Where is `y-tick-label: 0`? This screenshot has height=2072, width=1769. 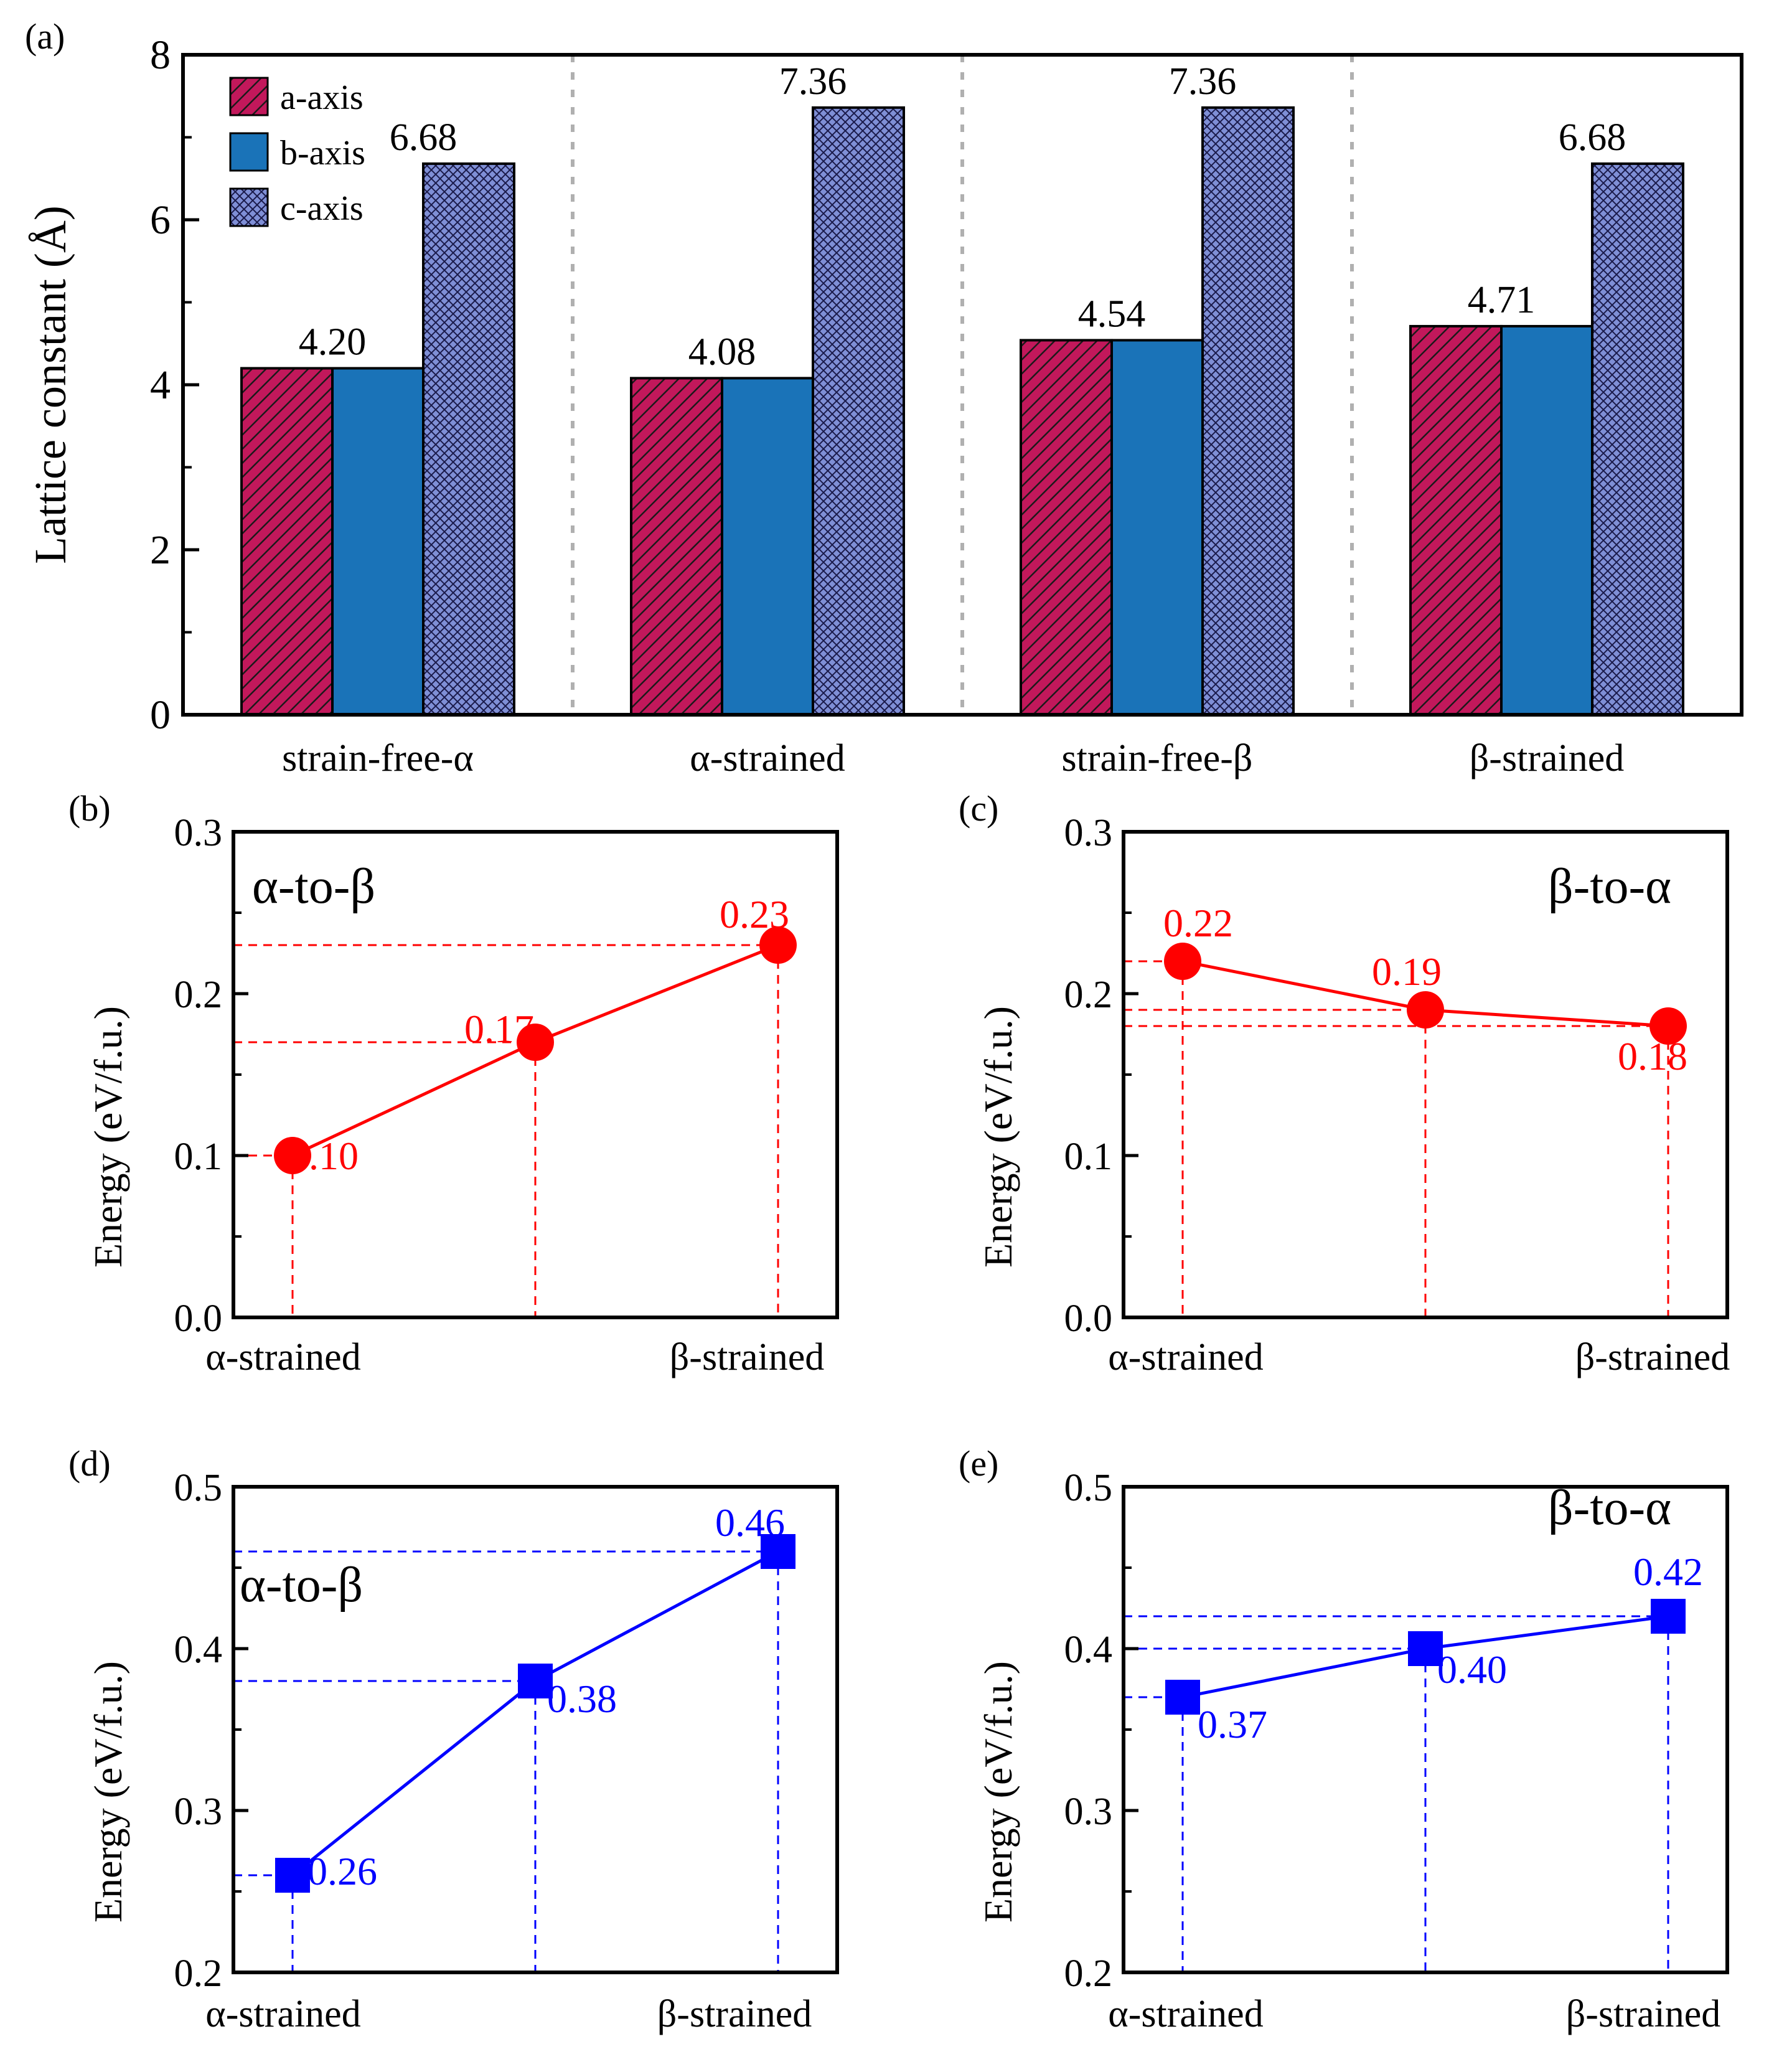
y-tick-label: 0 is located at coordinates (160, 715).